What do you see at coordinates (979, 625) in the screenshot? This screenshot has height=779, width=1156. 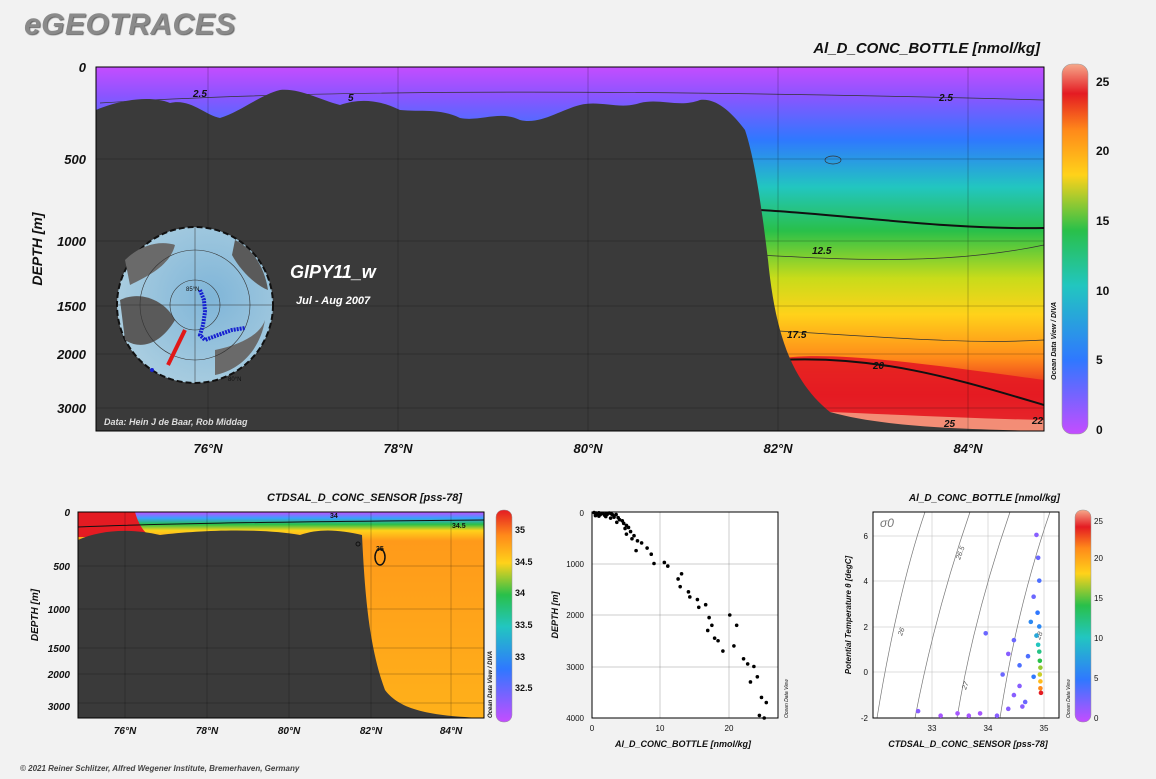 I see `ts-points` at bounding box center [979, 625].